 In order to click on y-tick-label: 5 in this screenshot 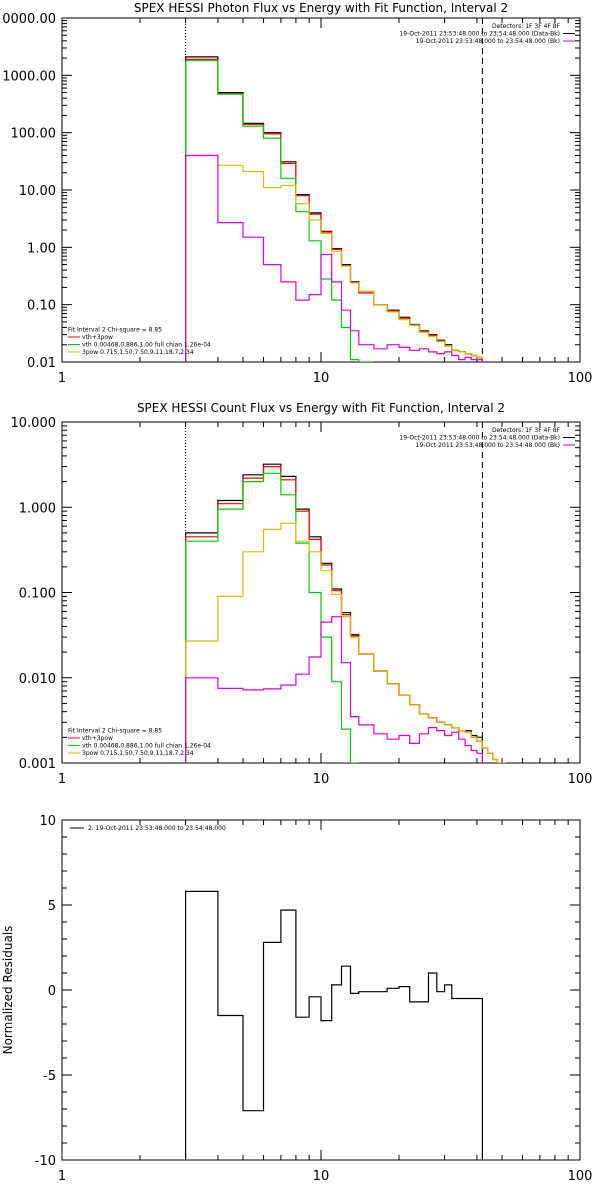, I will do `click(52, 906)`.